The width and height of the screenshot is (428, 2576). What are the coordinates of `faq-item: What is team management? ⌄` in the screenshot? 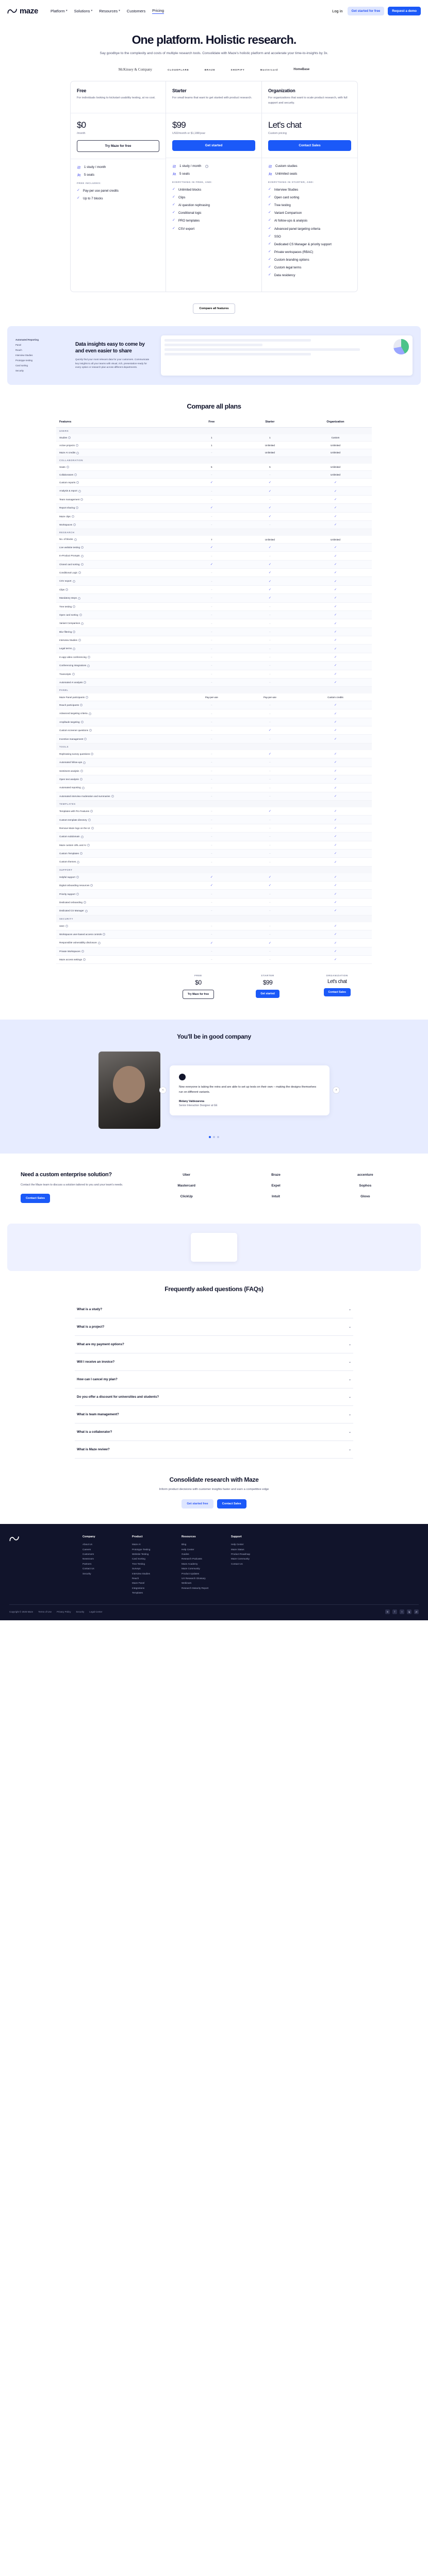 It's located at (214, 1415).